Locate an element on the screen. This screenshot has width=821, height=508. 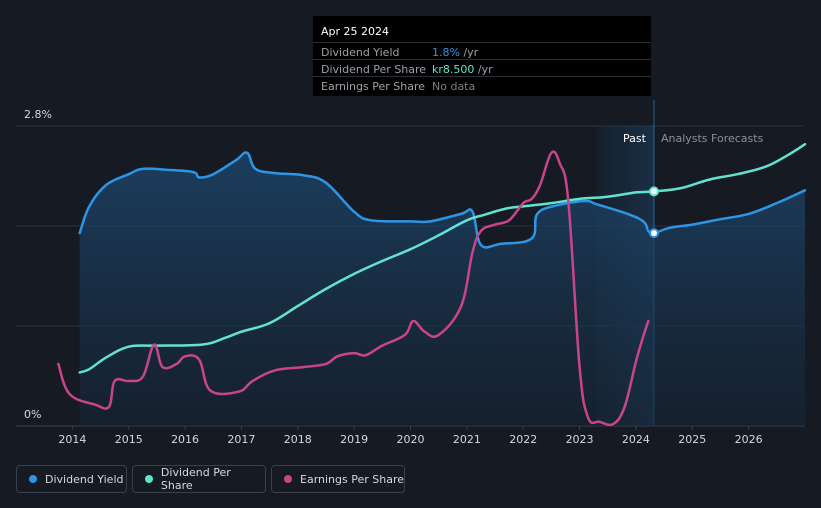
x-tick-label: 2017 is located at coordinates (241, 439).